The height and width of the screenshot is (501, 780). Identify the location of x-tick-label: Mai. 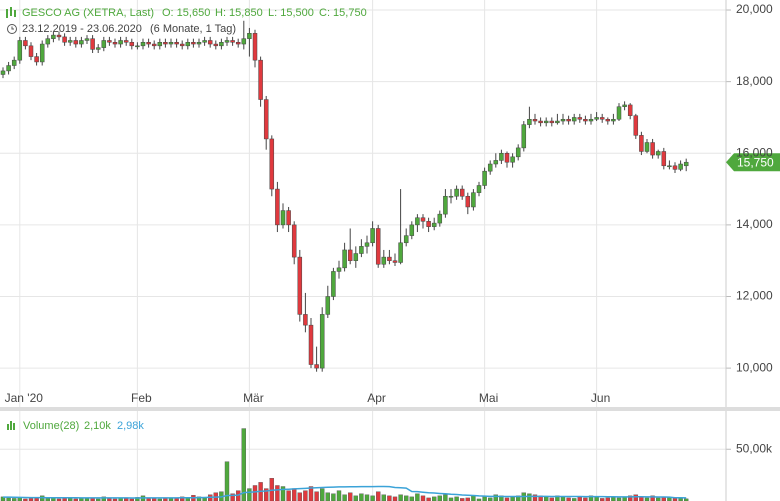
(488, 398).